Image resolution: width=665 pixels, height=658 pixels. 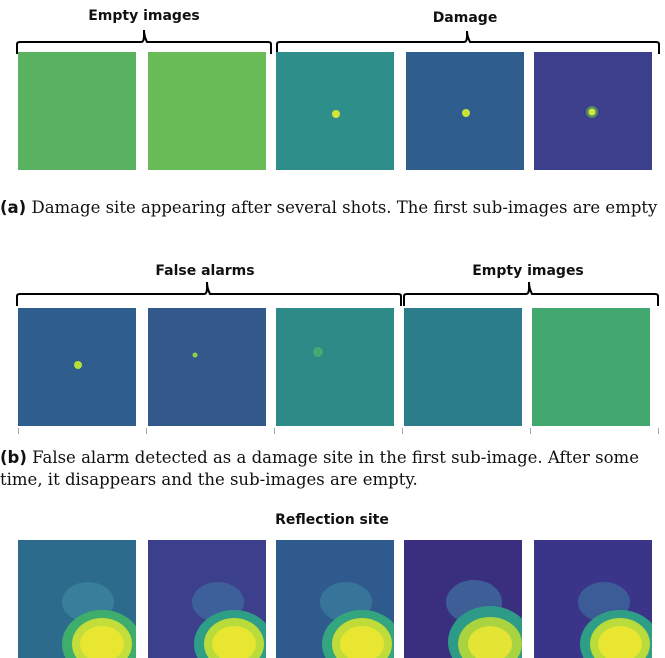 I want to click on sub-image-b1, so click(x=77, y=367).